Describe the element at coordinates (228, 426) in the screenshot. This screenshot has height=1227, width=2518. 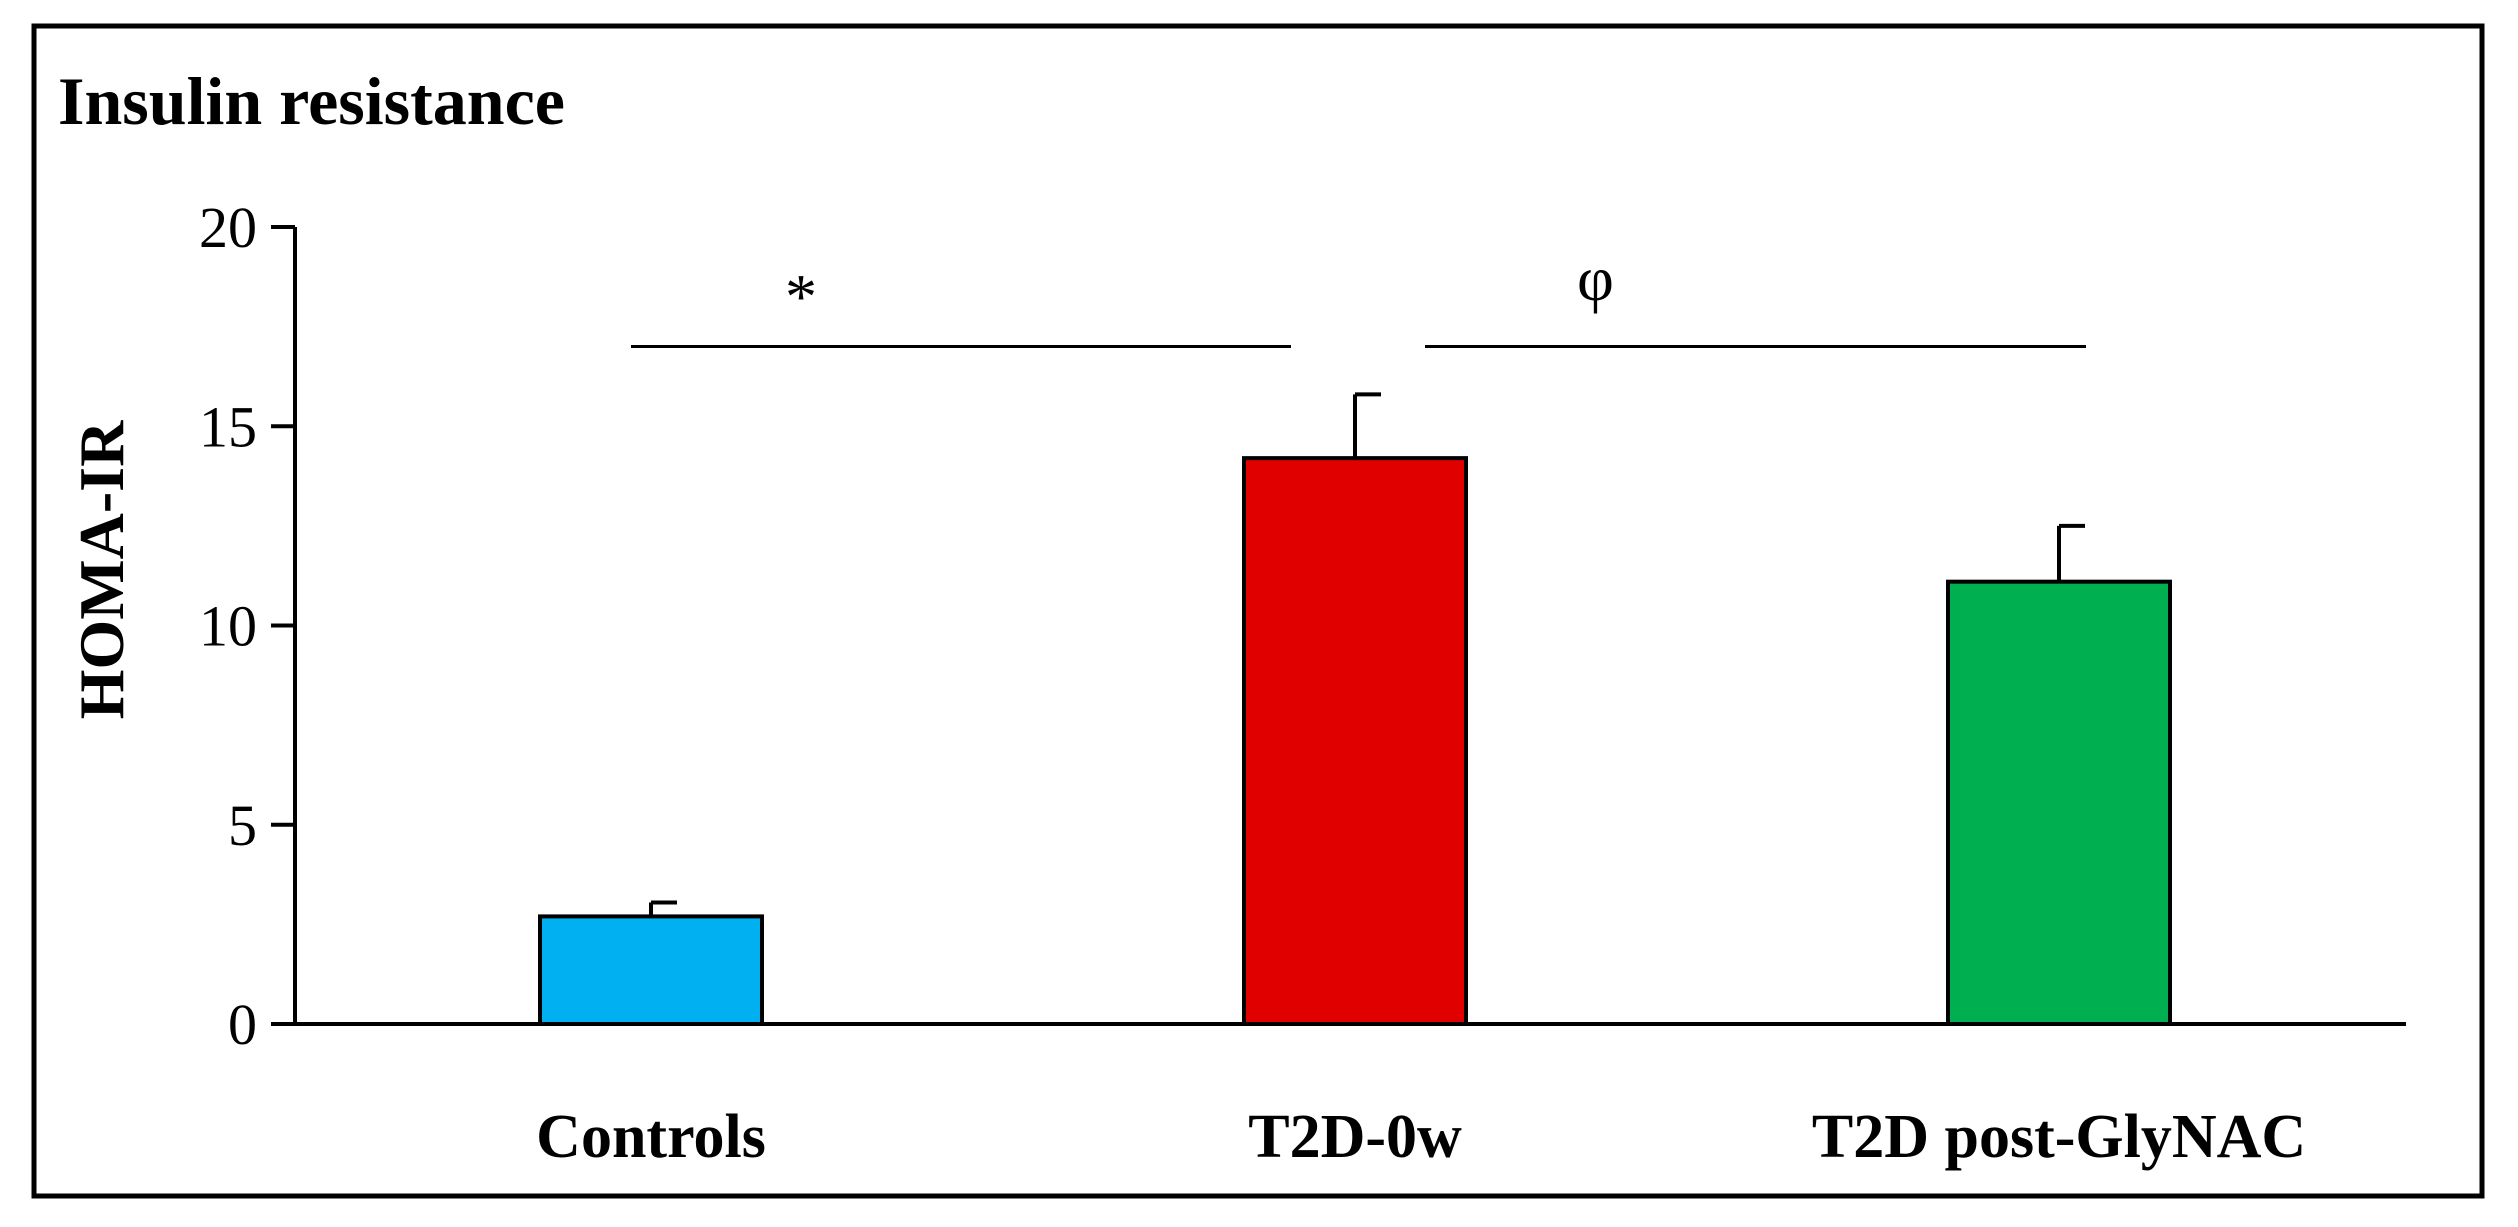
I see `y-tick-label: 15` at that location.